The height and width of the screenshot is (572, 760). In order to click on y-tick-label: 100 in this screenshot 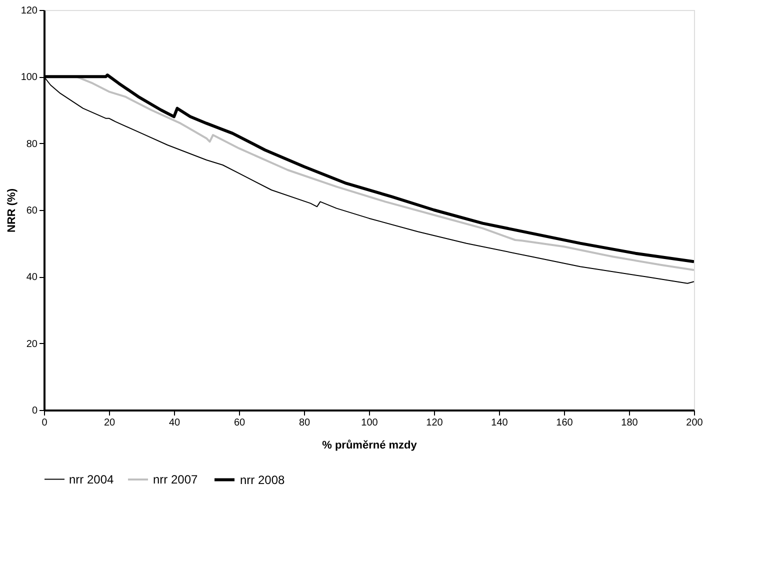, I will do `click(29, 78)`.